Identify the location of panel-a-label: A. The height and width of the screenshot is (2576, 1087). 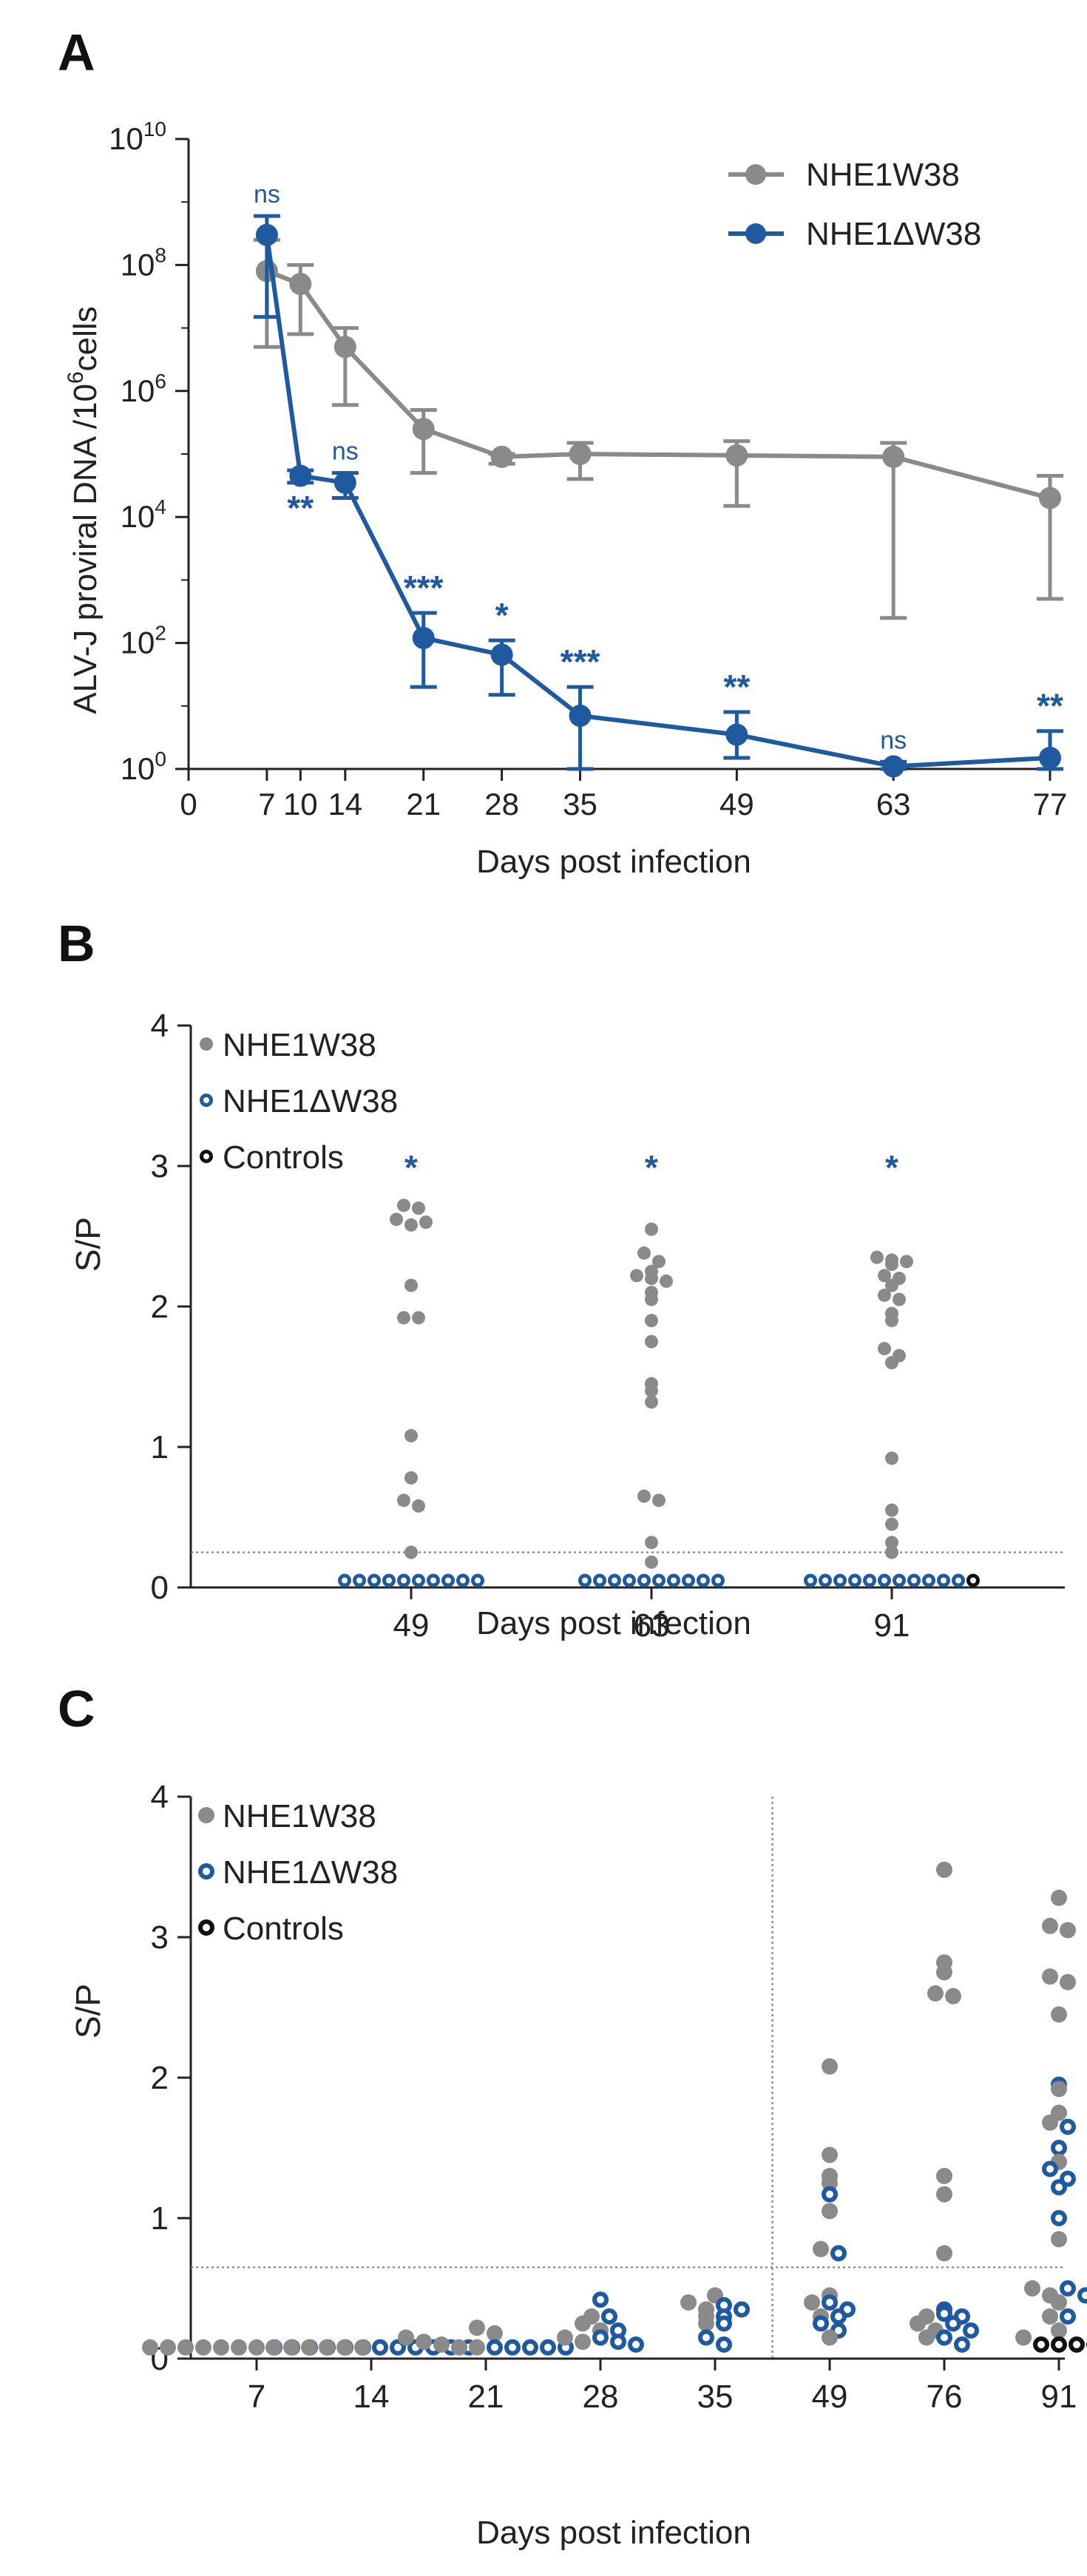
(77, 52).